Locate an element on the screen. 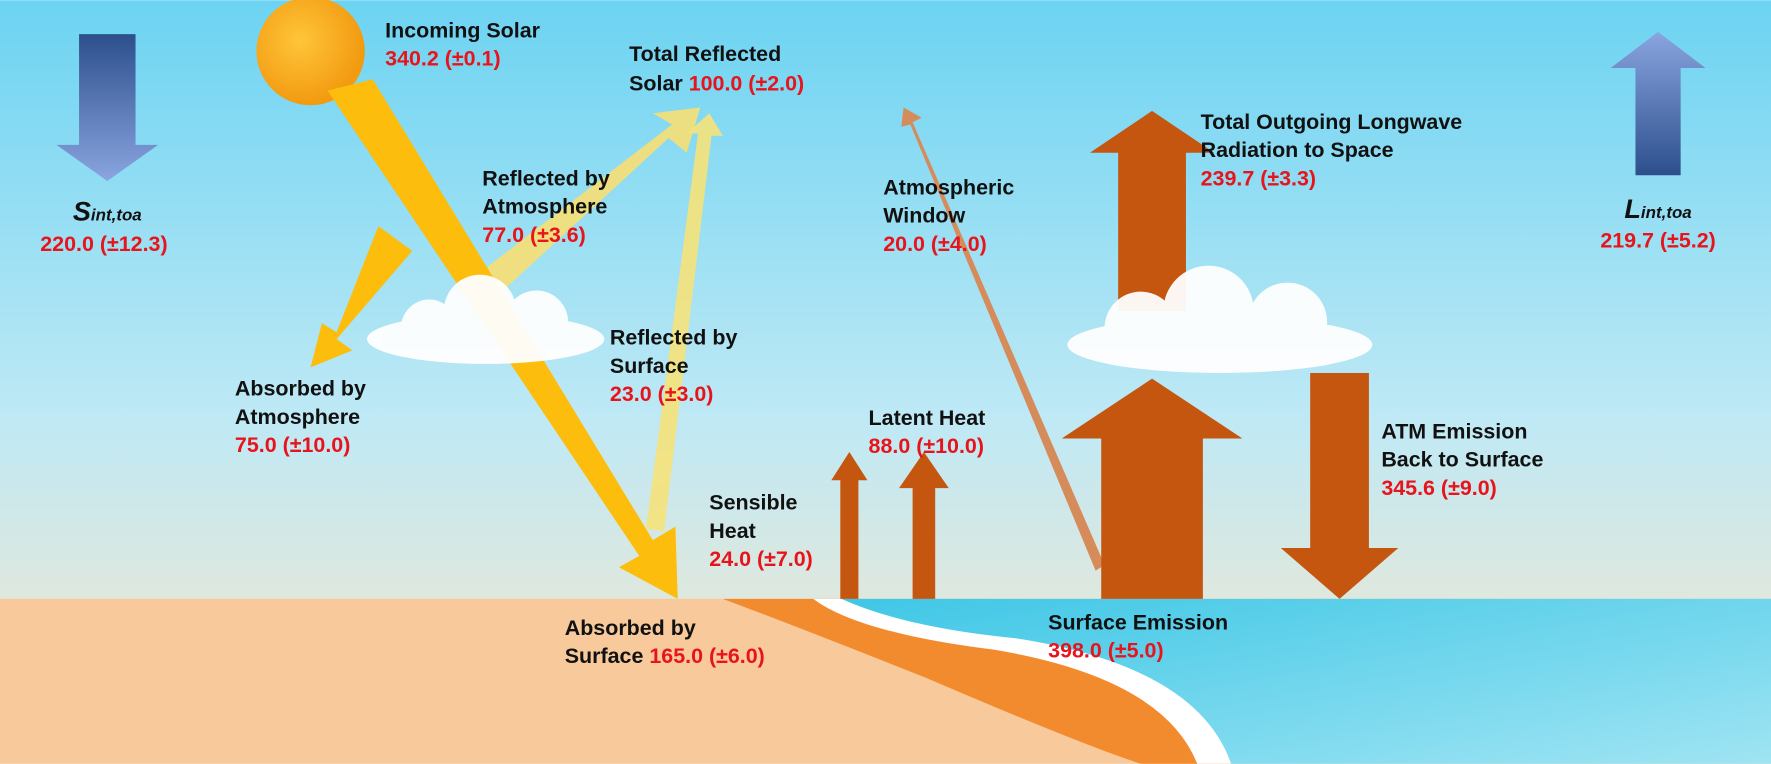 This screenshot has height=764, width=1771. value: 20.0 (±4.0) is located at coordinates (935, 244).